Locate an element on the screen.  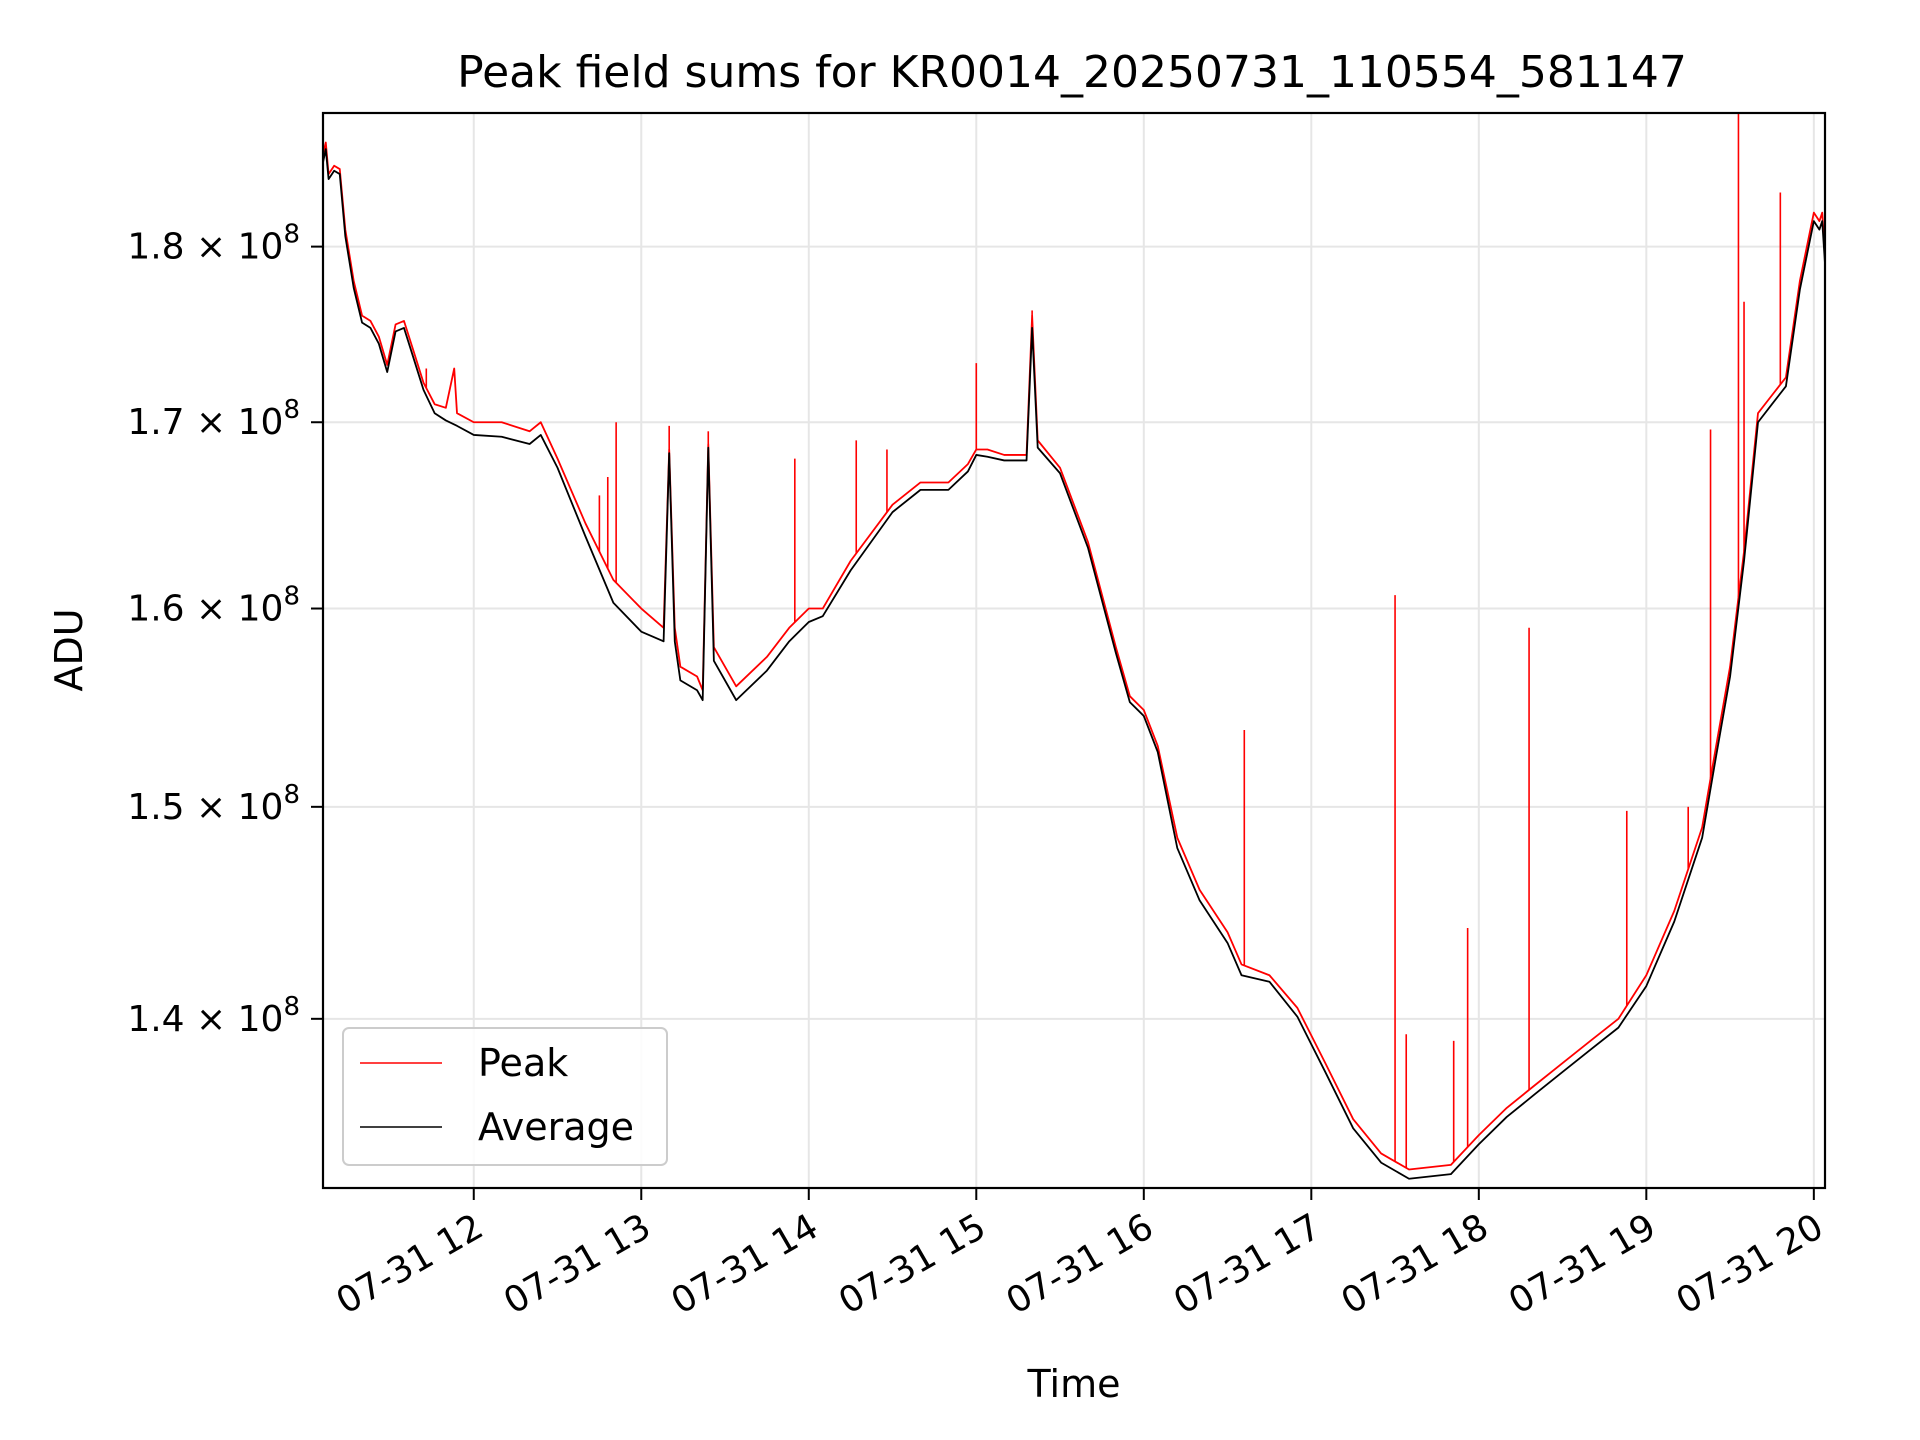
x-axis-label: Time is located at coordinates (1074, 1384).